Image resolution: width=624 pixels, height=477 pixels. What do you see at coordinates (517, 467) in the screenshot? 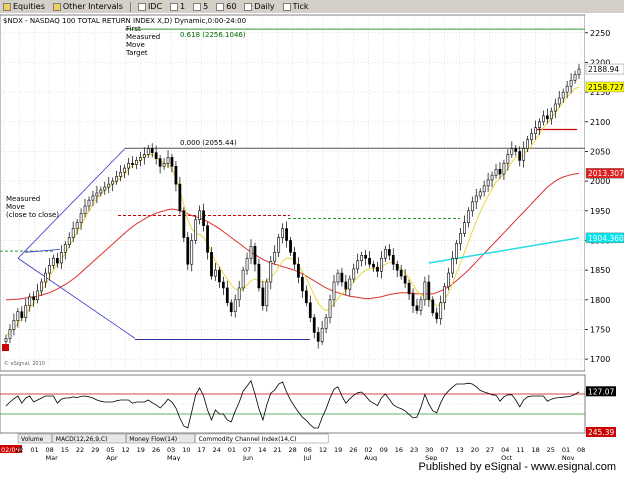
I see `footer-text: Published by eSignal - www.esignal.com` at bounding box center [517, 467].